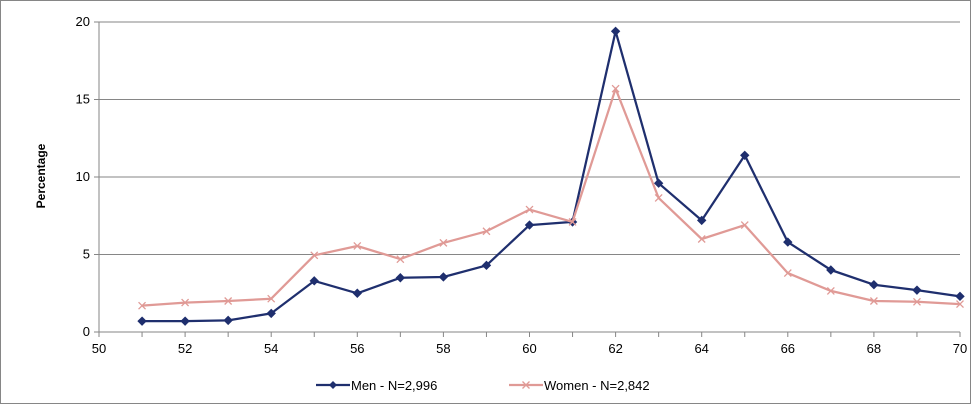 Image resolution: width=975 pixels, height=408 pixels. Describe the element at coordinates (41, 175) in the screenshot. I see `y-axis-title: Percentage` at that location.